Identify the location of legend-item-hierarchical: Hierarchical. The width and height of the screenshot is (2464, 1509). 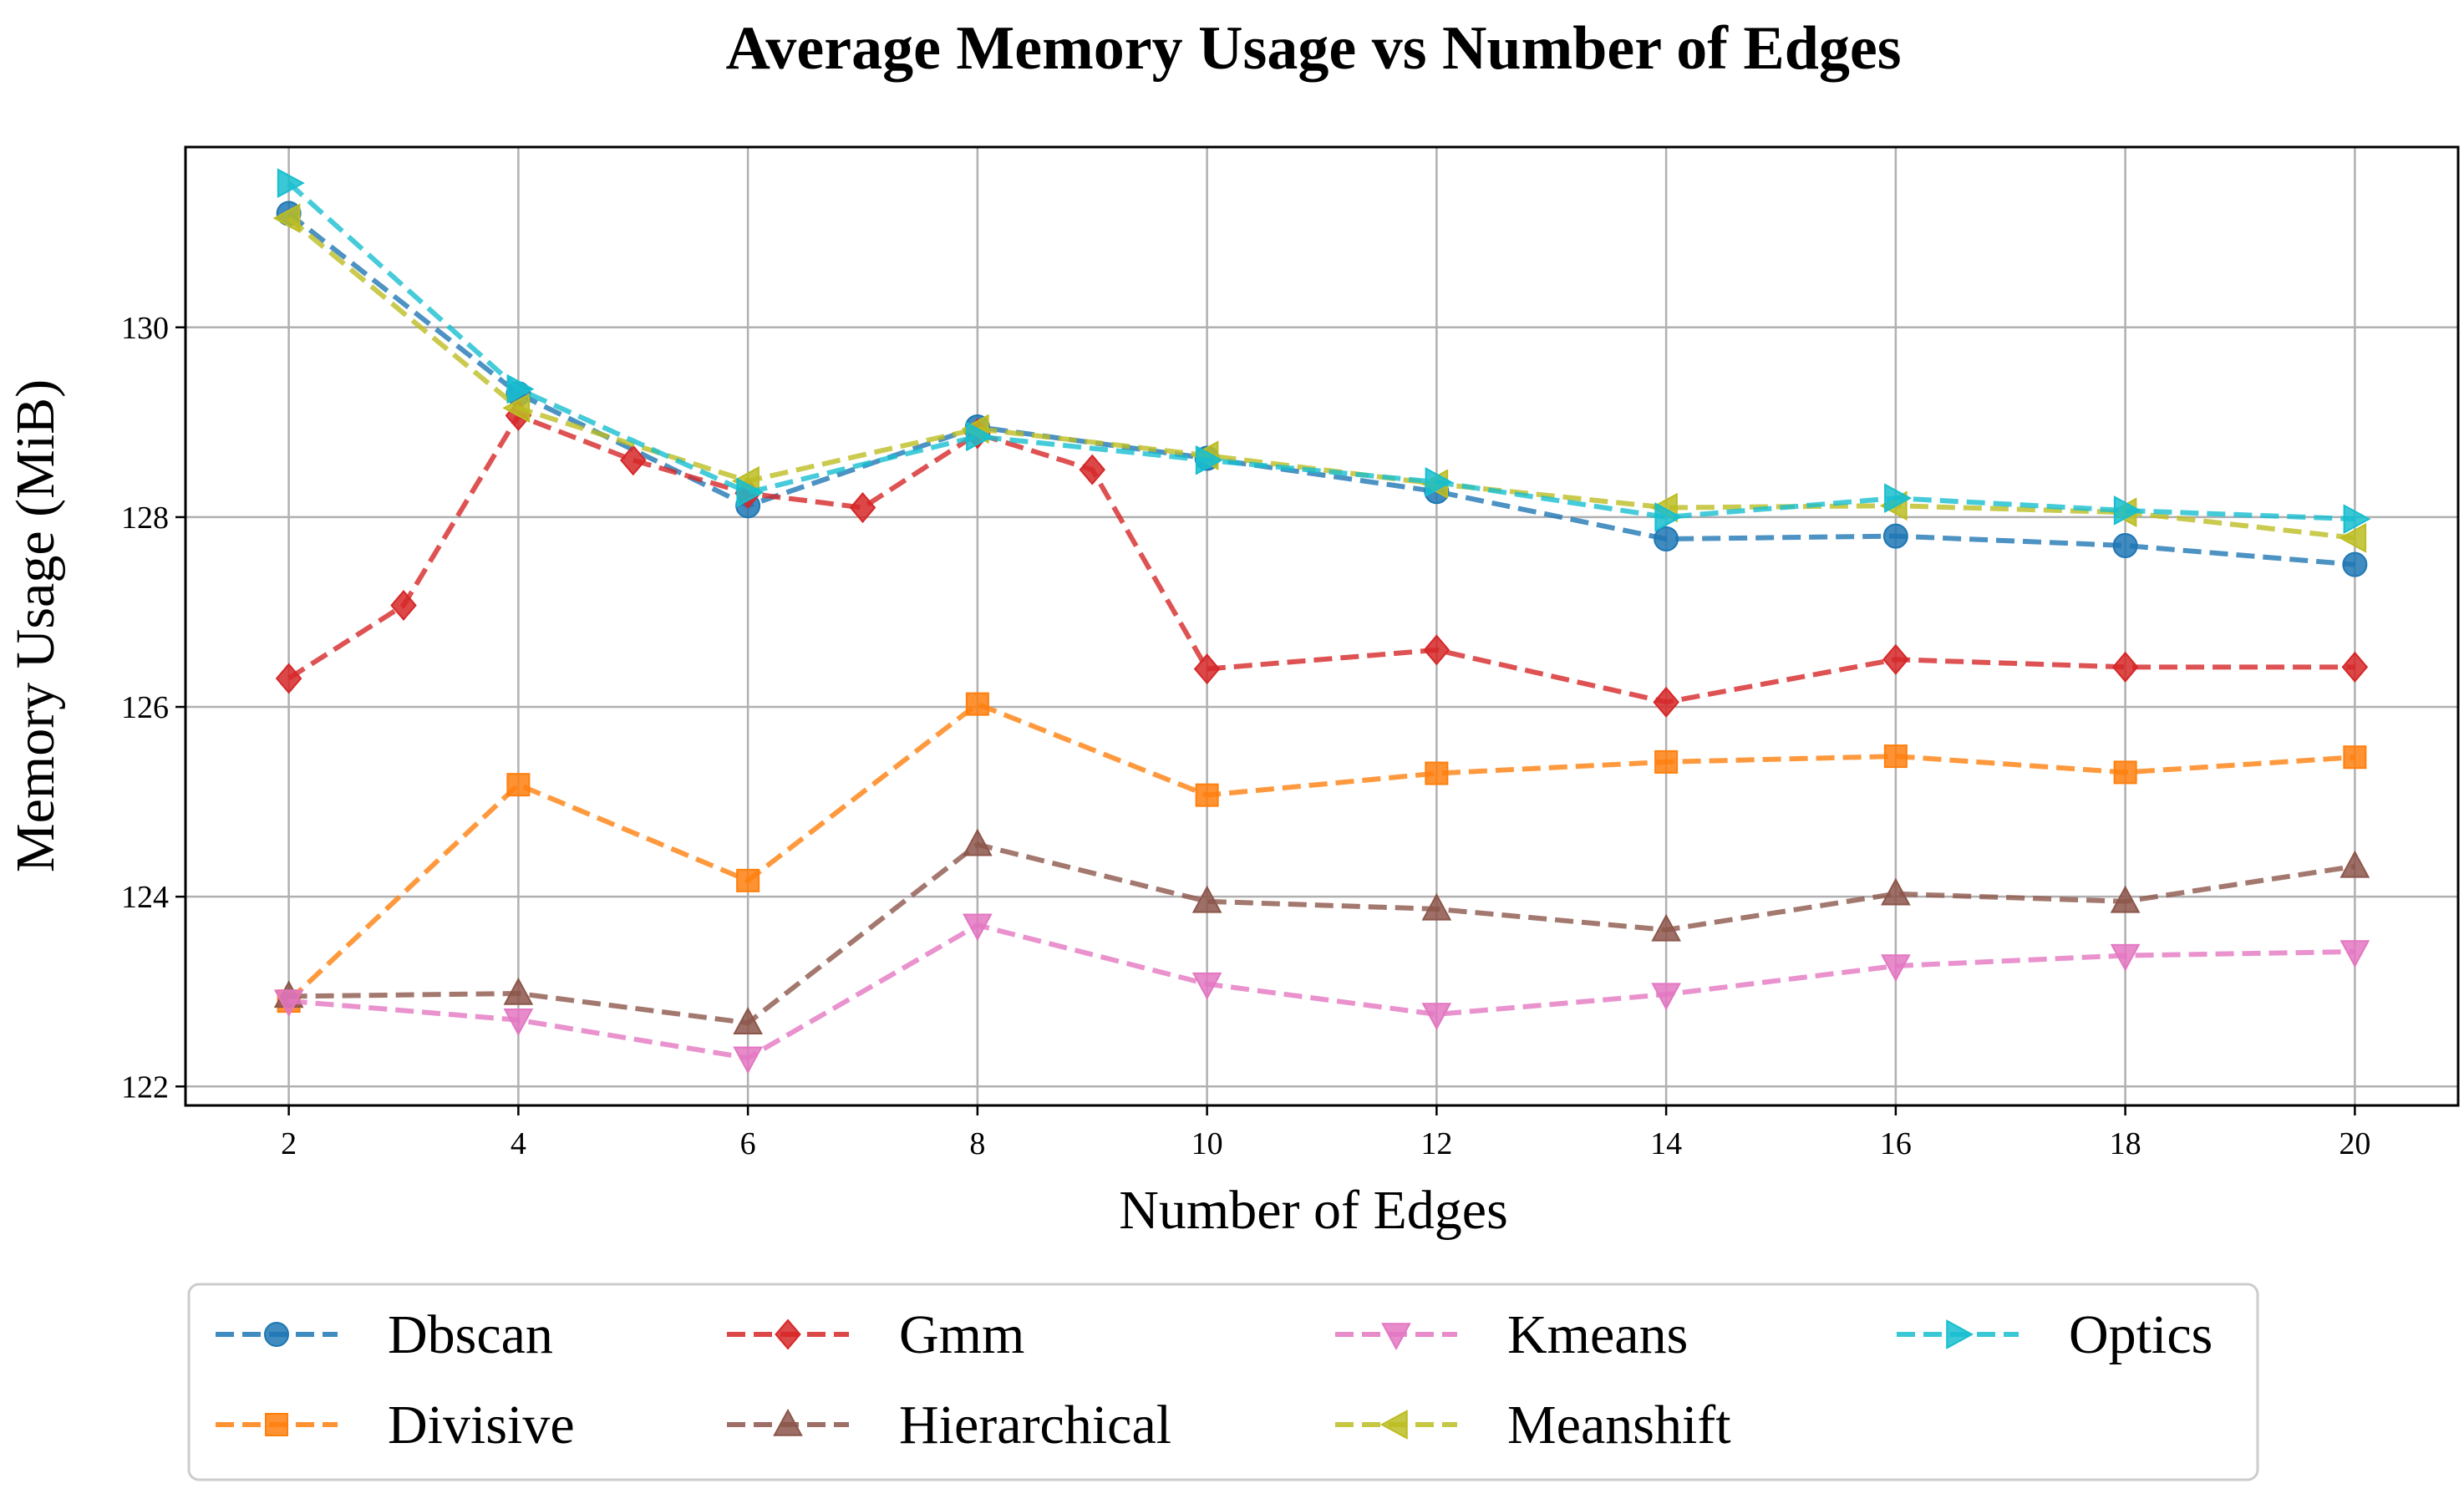
(949, 1425).